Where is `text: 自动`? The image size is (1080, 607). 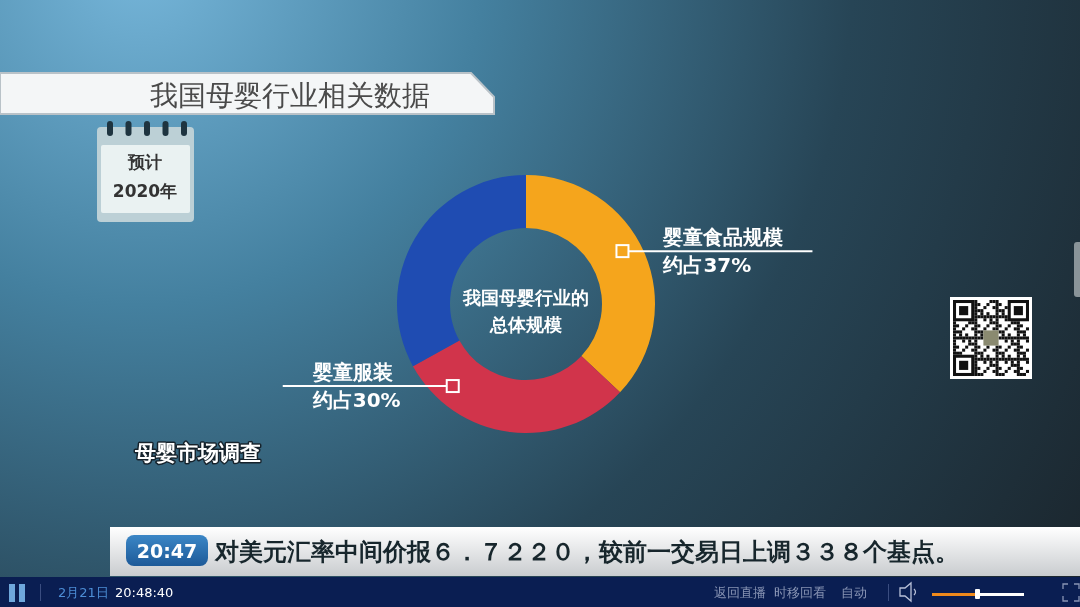 text: 自动 is located at coordinates (854, 592).